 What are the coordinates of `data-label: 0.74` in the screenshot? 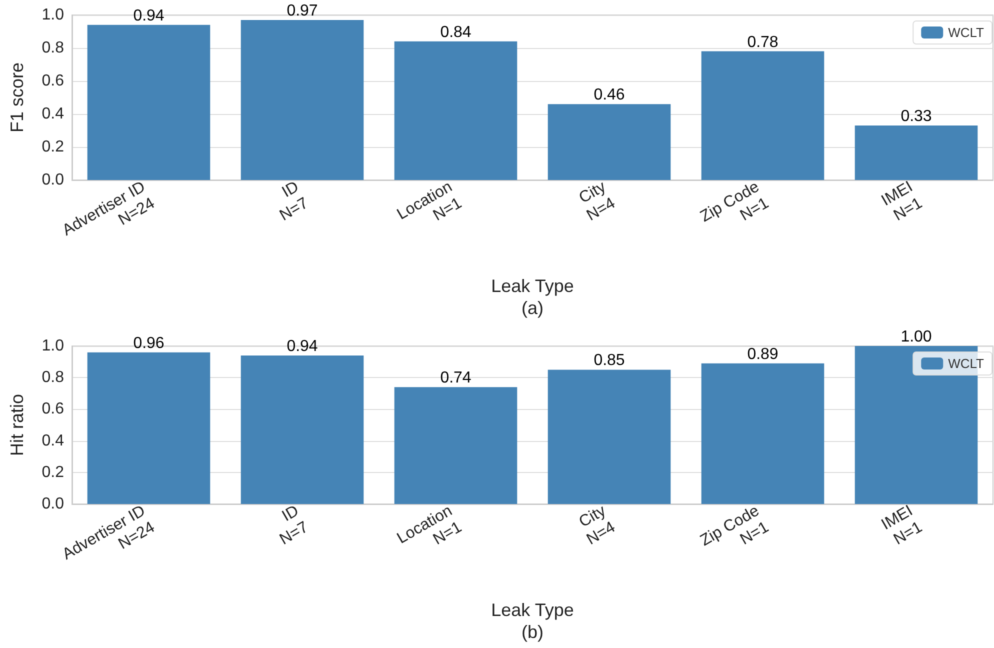 It's located at (456, 378).